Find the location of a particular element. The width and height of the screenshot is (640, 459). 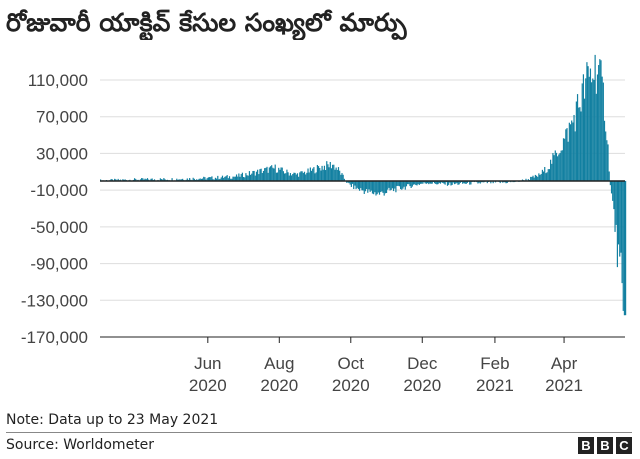

y-tick-label: 70,000 is located at coordinates (62, 117).